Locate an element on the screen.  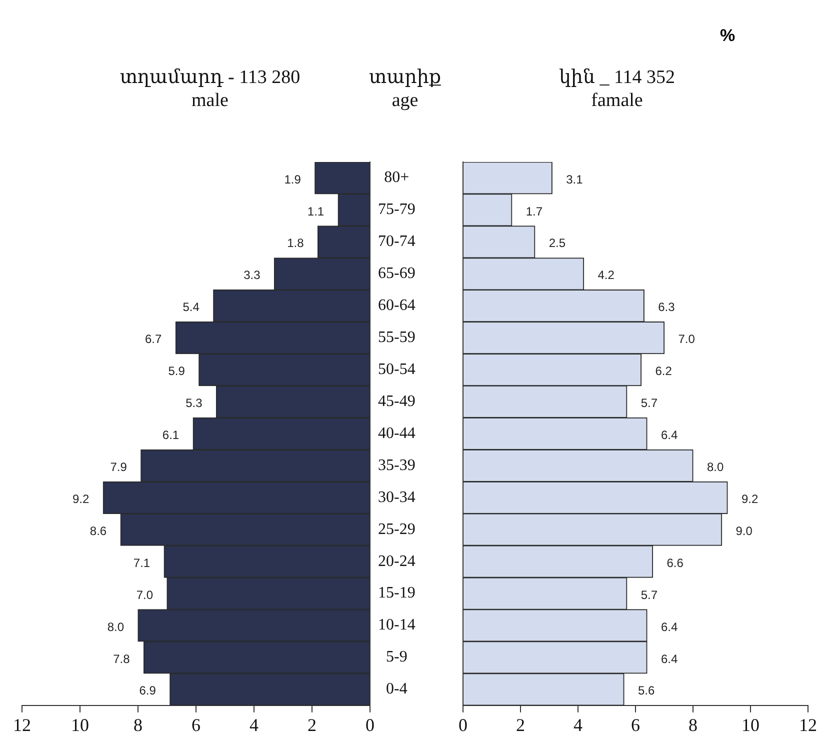
data-label: 9.0 is located at coordinates (744, 531).